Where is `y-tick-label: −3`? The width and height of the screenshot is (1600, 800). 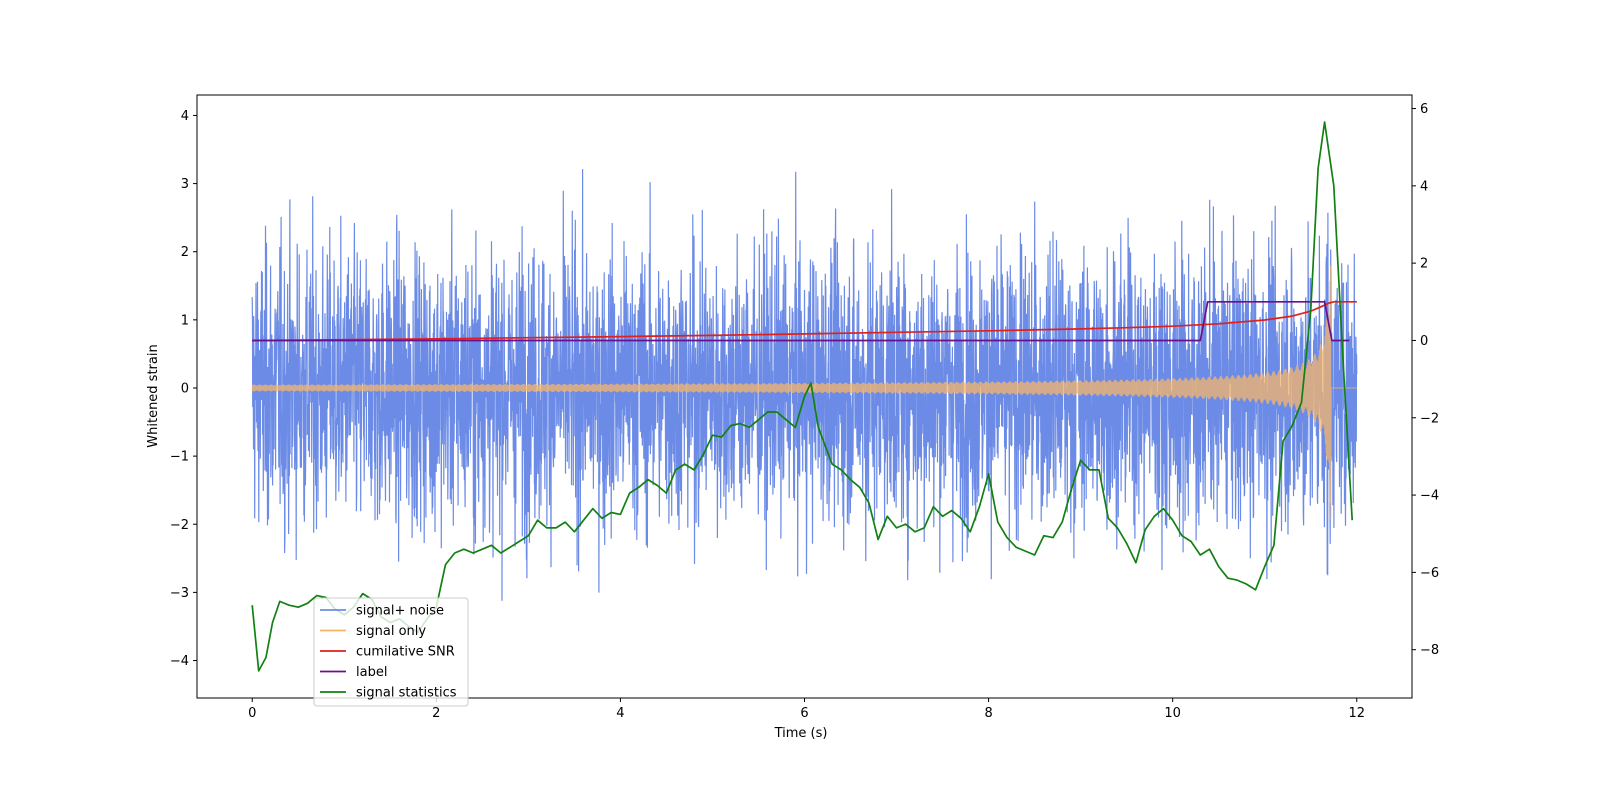 y-tick-label: −3 is located at coordinates (179, 593).